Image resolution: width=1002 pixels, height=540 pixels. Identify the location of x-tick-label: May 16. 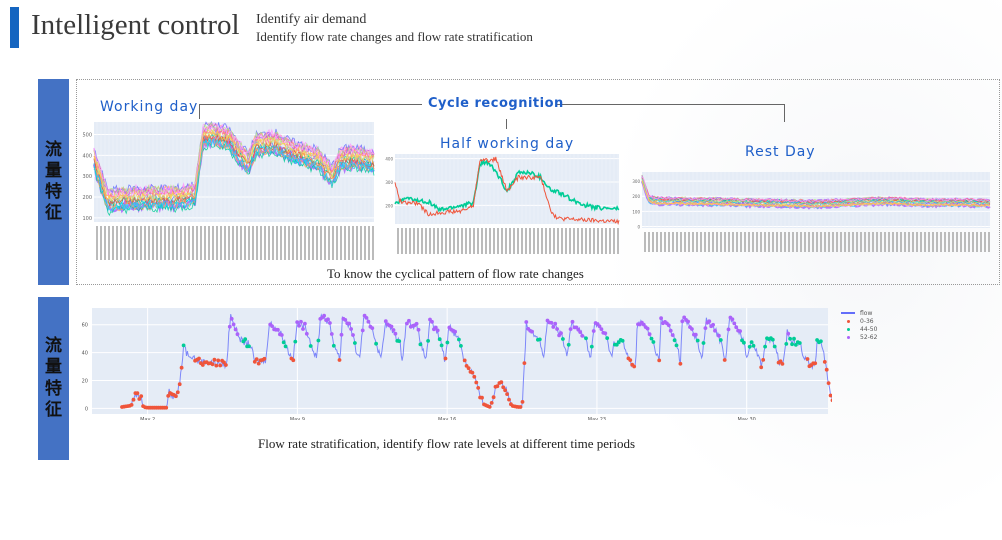
(447, 418).